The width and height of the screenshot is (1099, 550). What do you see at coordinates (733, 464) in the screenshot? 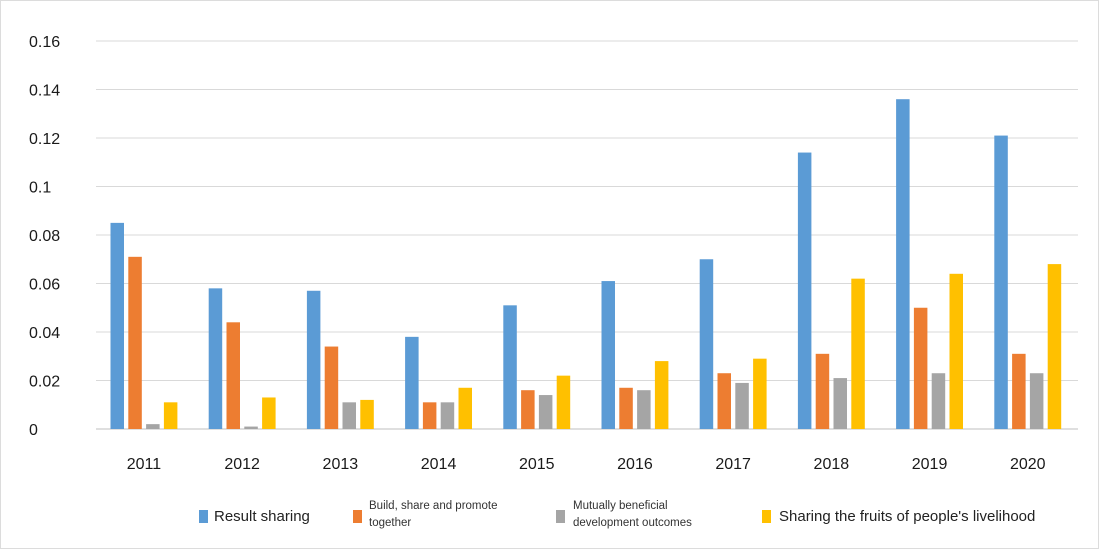
I see `x-tick-label: 2017` at bounding box center [733, 464].